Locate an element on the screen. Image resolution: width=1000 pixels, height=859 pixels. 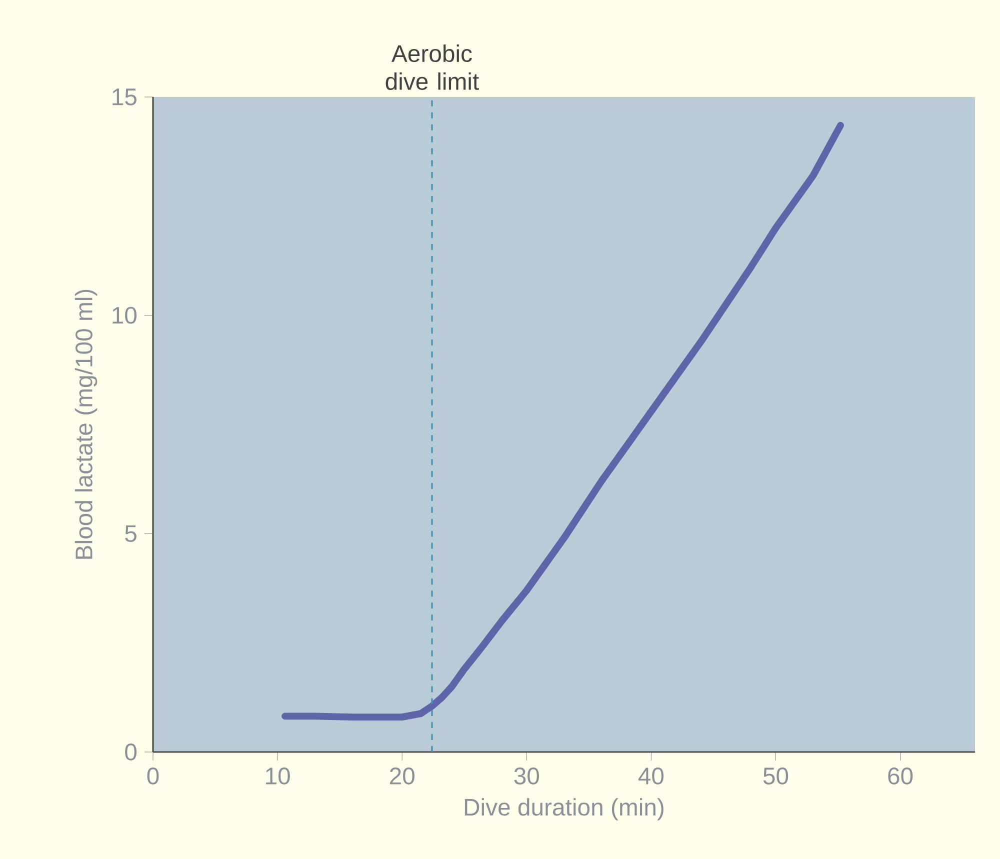
x-tick-label: 0 is located at coordinates (153, 776).